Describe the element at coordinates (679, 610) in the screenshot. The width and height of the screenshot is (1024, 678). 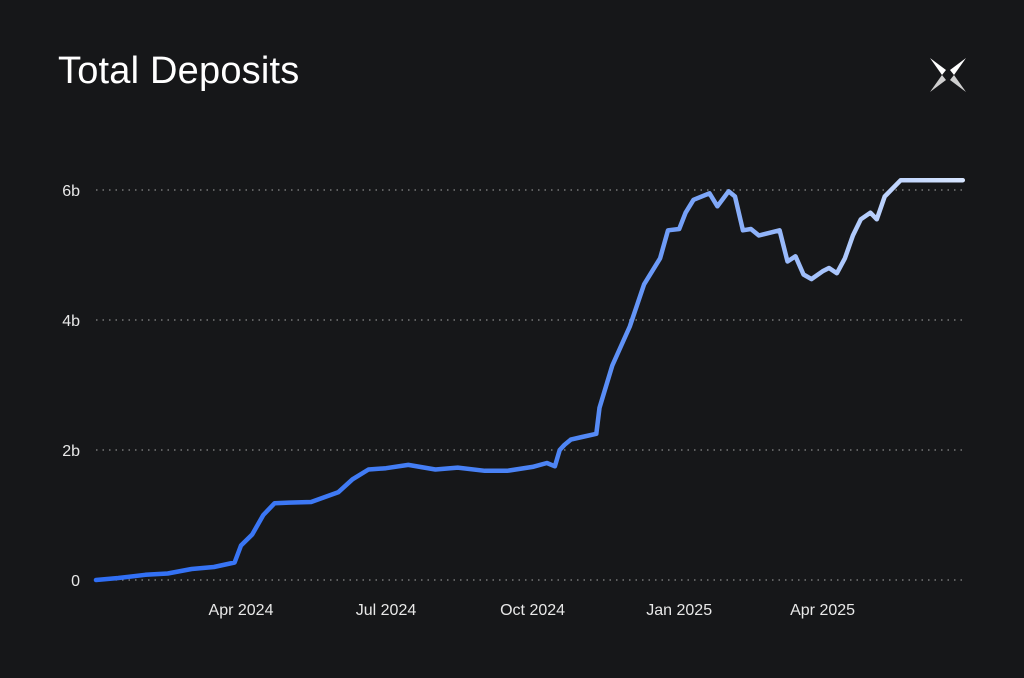
I see `x-tick-label: Jan 2025` at that location.